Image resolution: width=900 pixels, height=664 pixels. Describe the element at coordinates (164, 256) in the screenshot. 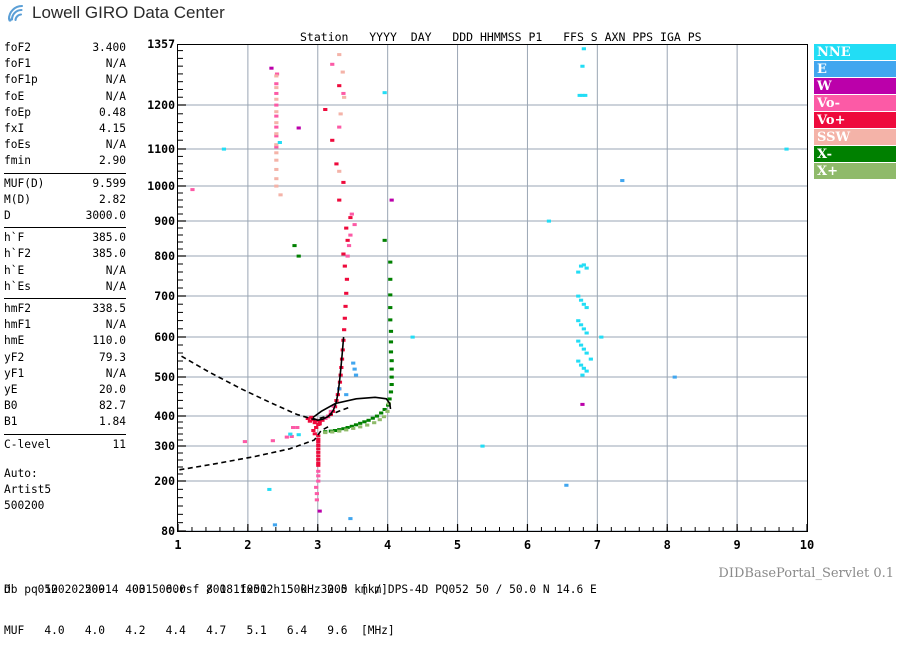

I see `y-tick-label: 800` at that location.